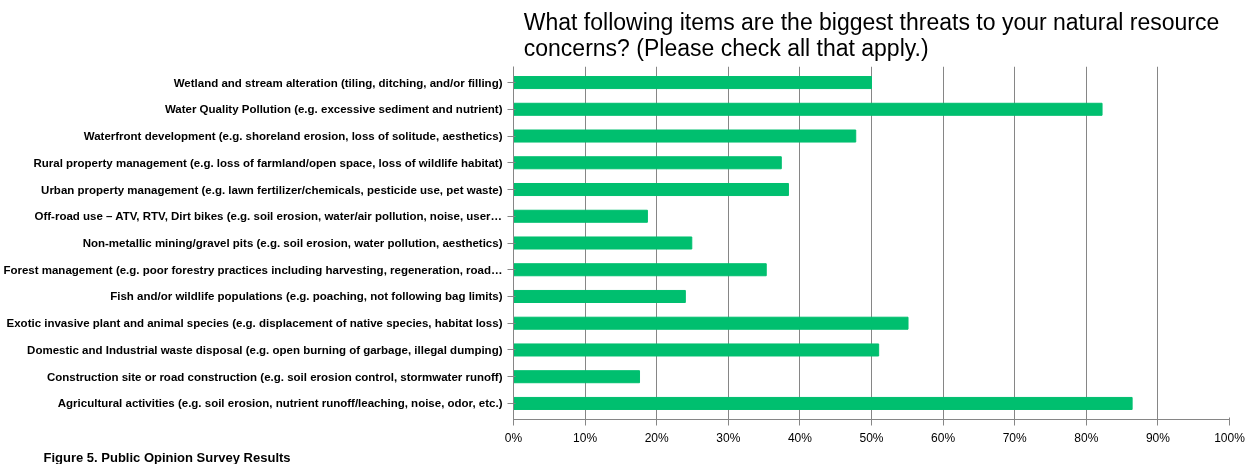  Describe the element at coordinates (871, 34) in the screenshot. I see `chart-title: What following items are the biggest threats to your natural resource concerns? (Please check all that apply.)` at that location.